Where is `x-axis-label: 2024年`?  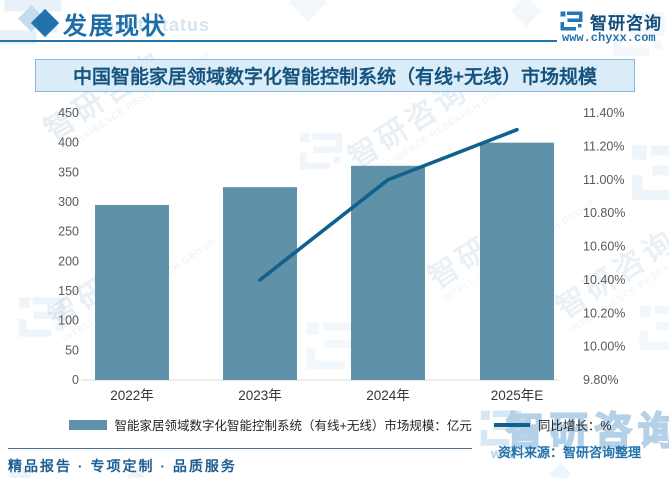
x-axis-label: 2024年 is located at coordinates (388, 395).